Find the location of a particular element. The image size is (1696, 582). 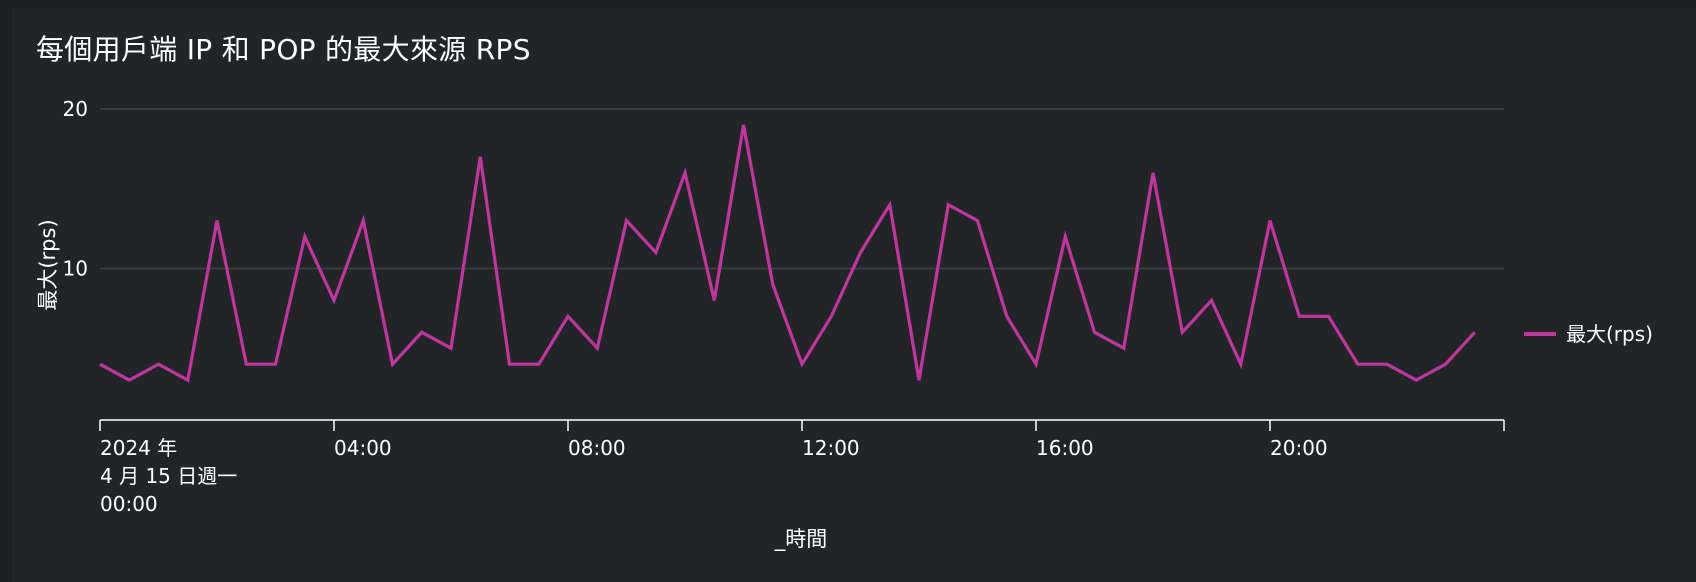

legend: 最大(rps) is located at coordinates (1588, 334).